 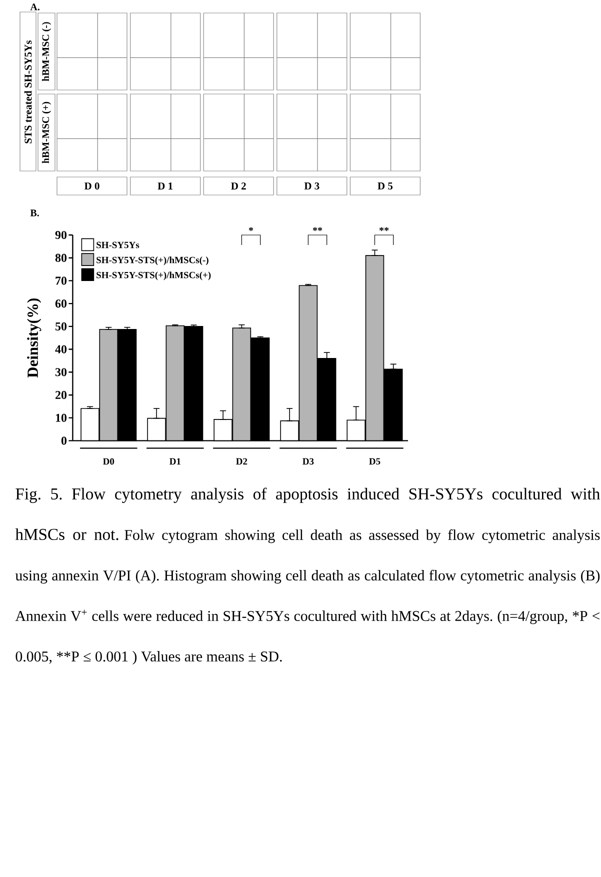 What do you see at coordinates (61, 395) in the screenshot?
I see `y-tick-label: 20` at bounding box center [61, 395].